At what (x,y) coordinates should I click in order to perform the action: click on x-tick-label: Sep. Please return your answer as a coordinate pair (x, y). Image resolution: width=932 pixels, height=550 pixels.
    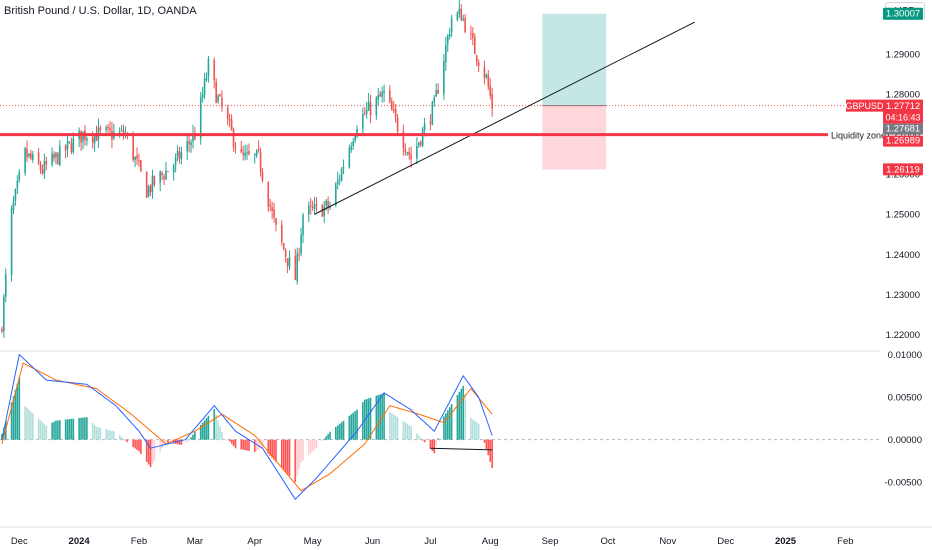
    Looking at the image, I should click on (550, 541).